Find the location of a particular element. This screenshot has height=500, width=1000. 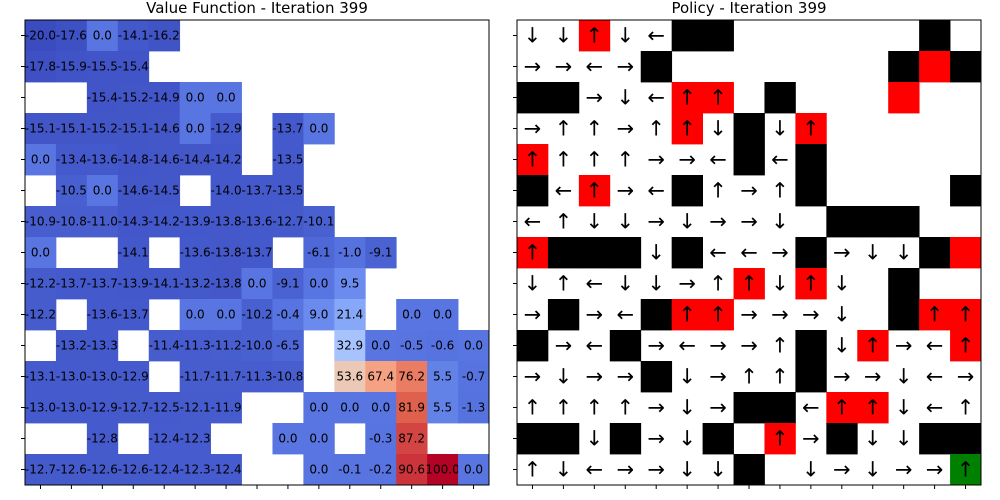

value-function-title: Value Function - Iteration 399 is located at coordinates (257, 8).